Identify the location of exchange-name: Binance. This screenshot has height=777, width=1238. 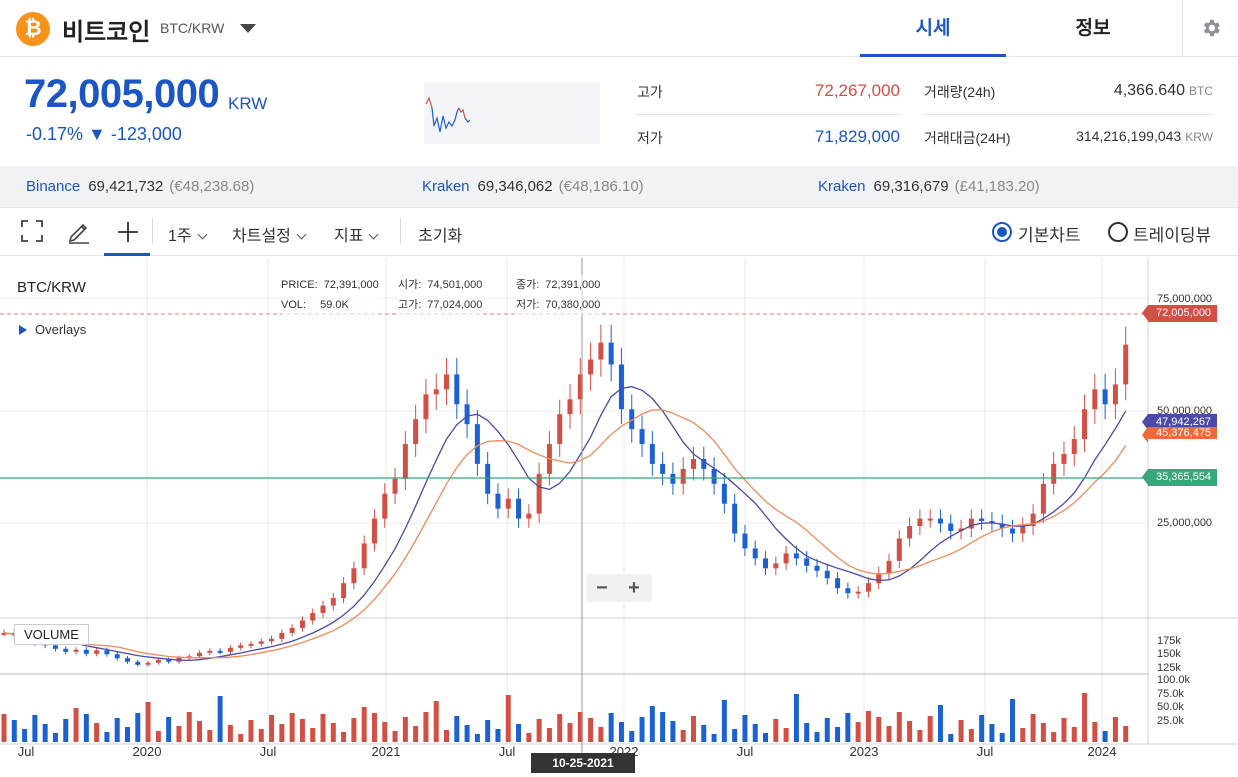
(53, 186).